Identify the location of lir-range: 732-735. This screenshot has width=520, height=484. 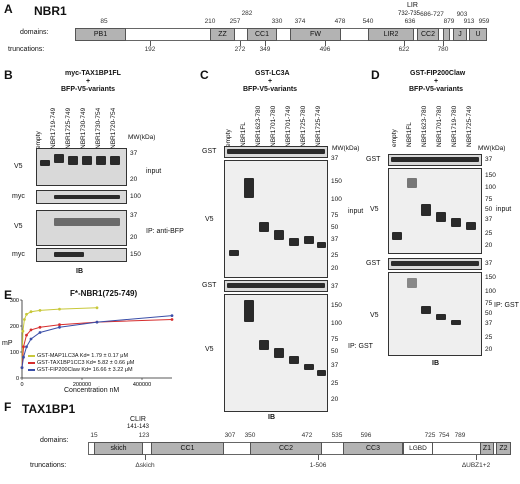
(409, 14).